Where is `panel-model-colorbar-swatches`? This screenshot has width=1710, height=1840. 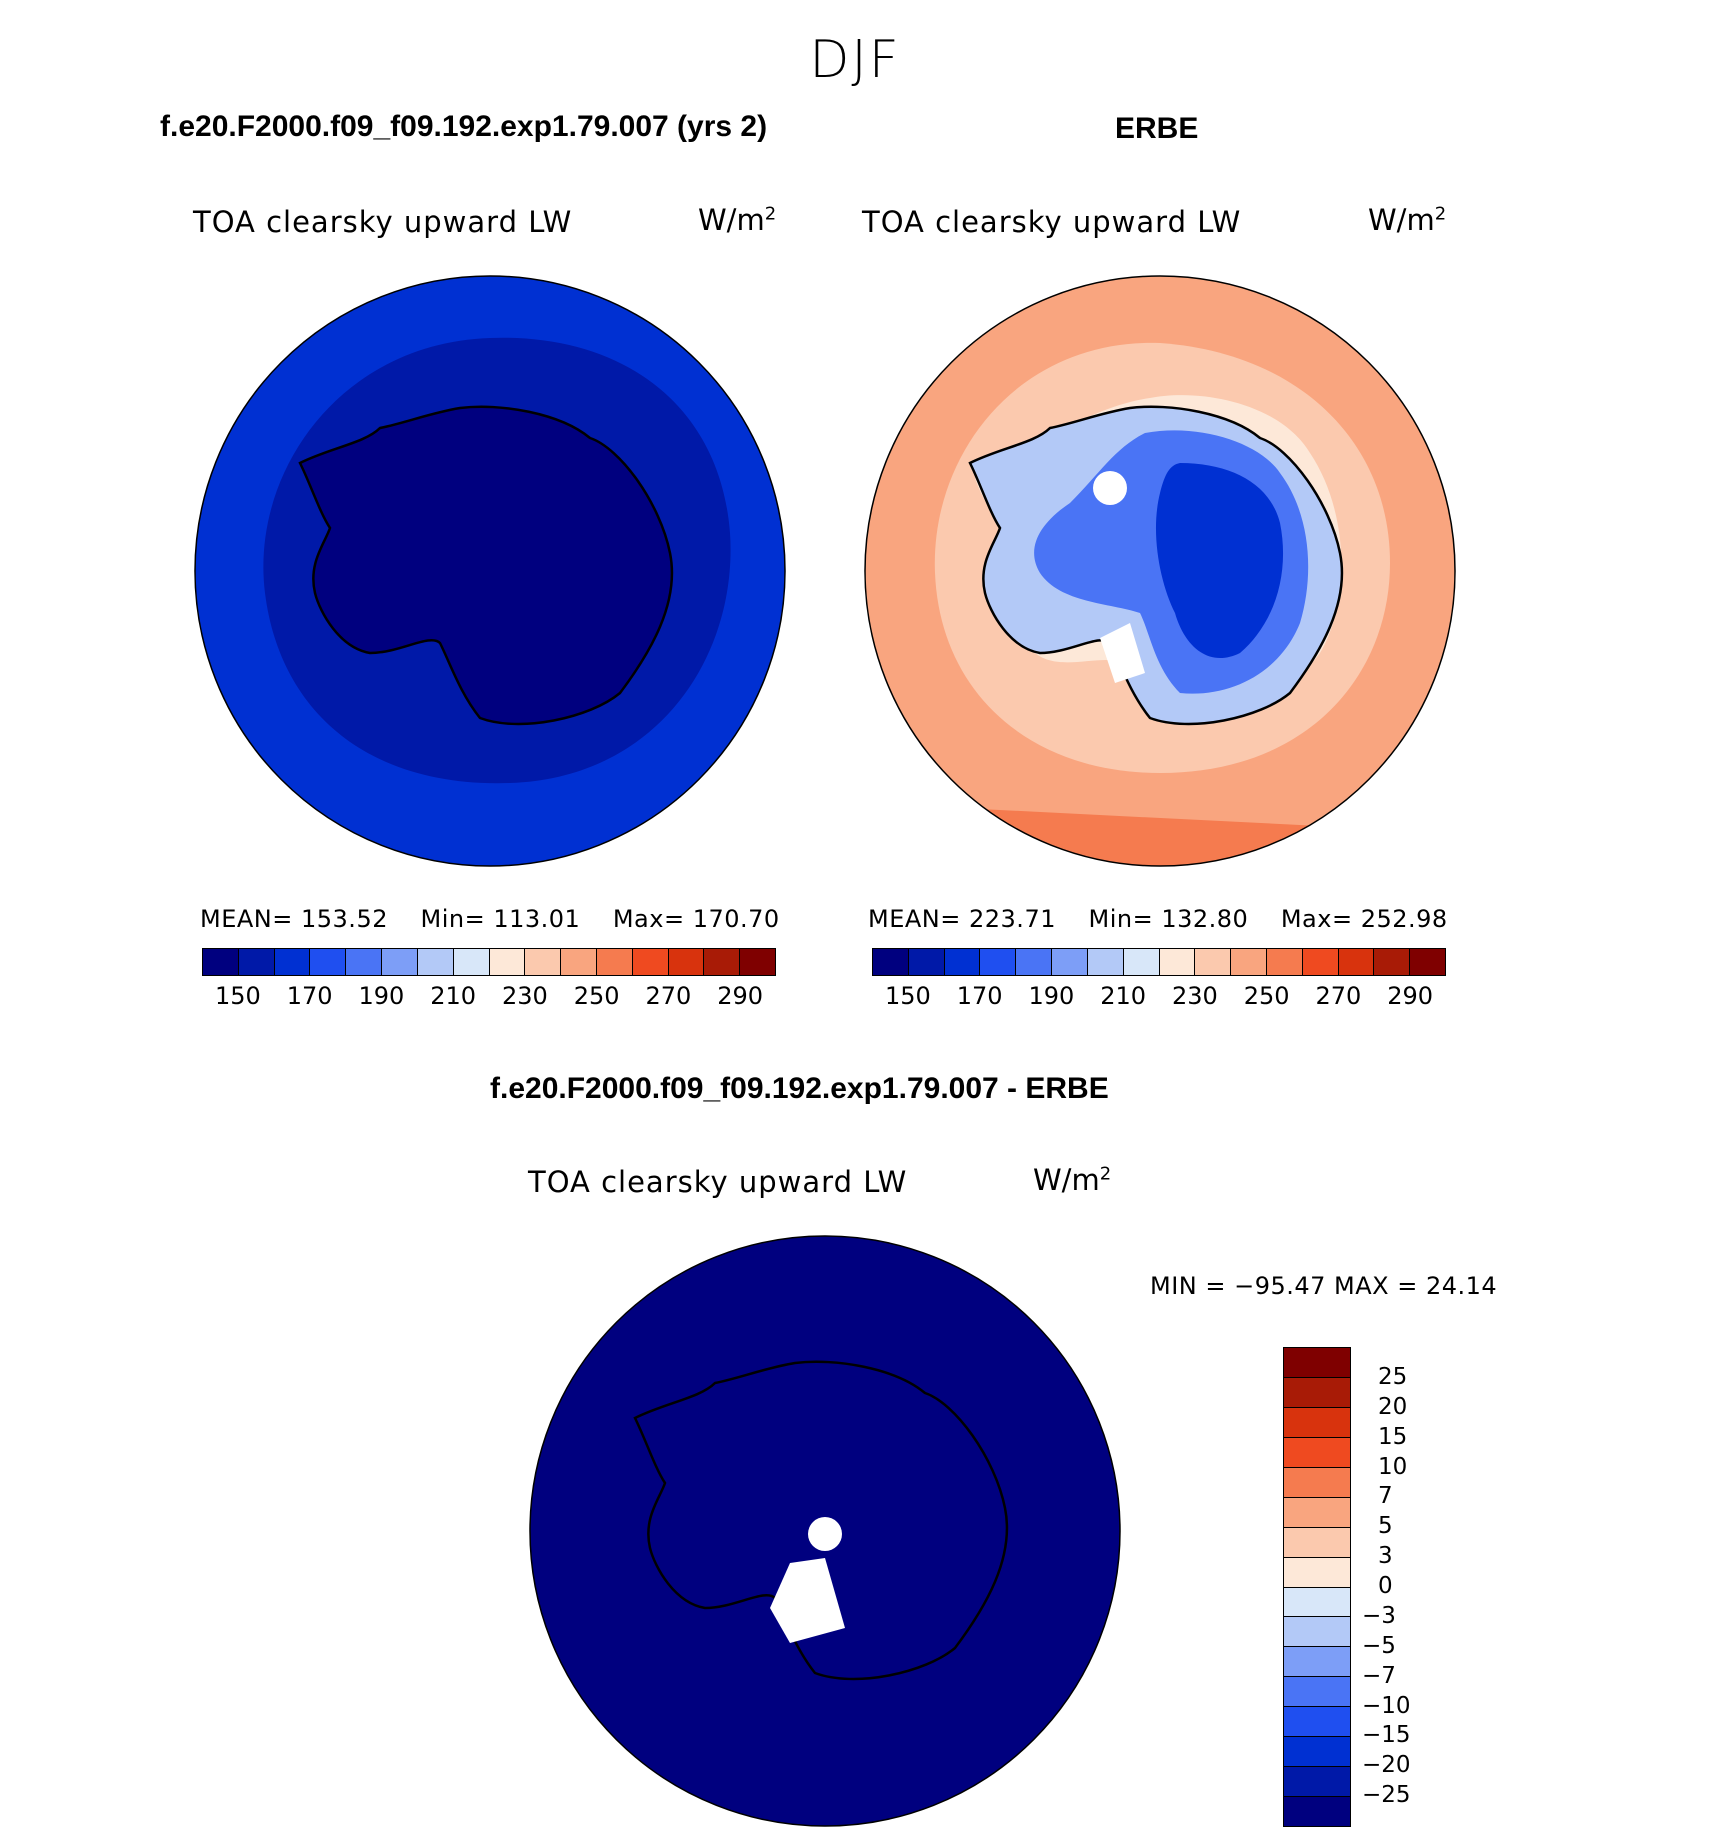
panel-model-colorbar-swatches is located at coordinates (489, 962).